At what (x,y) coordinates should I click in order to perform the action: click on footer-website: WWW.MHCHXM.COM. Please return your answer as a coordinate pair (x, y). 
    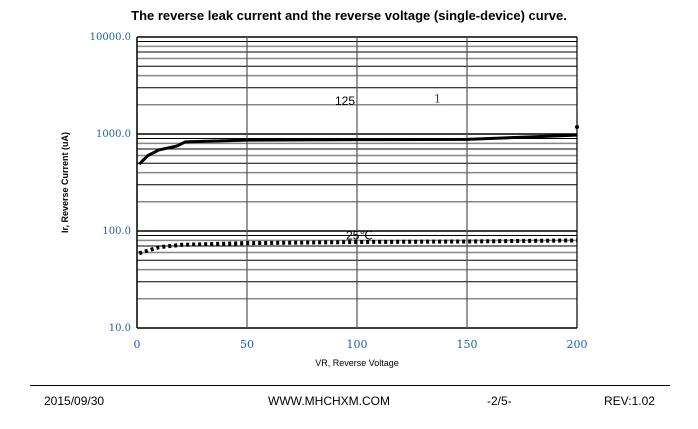
    Looking at the image, I should click on (329, 401).